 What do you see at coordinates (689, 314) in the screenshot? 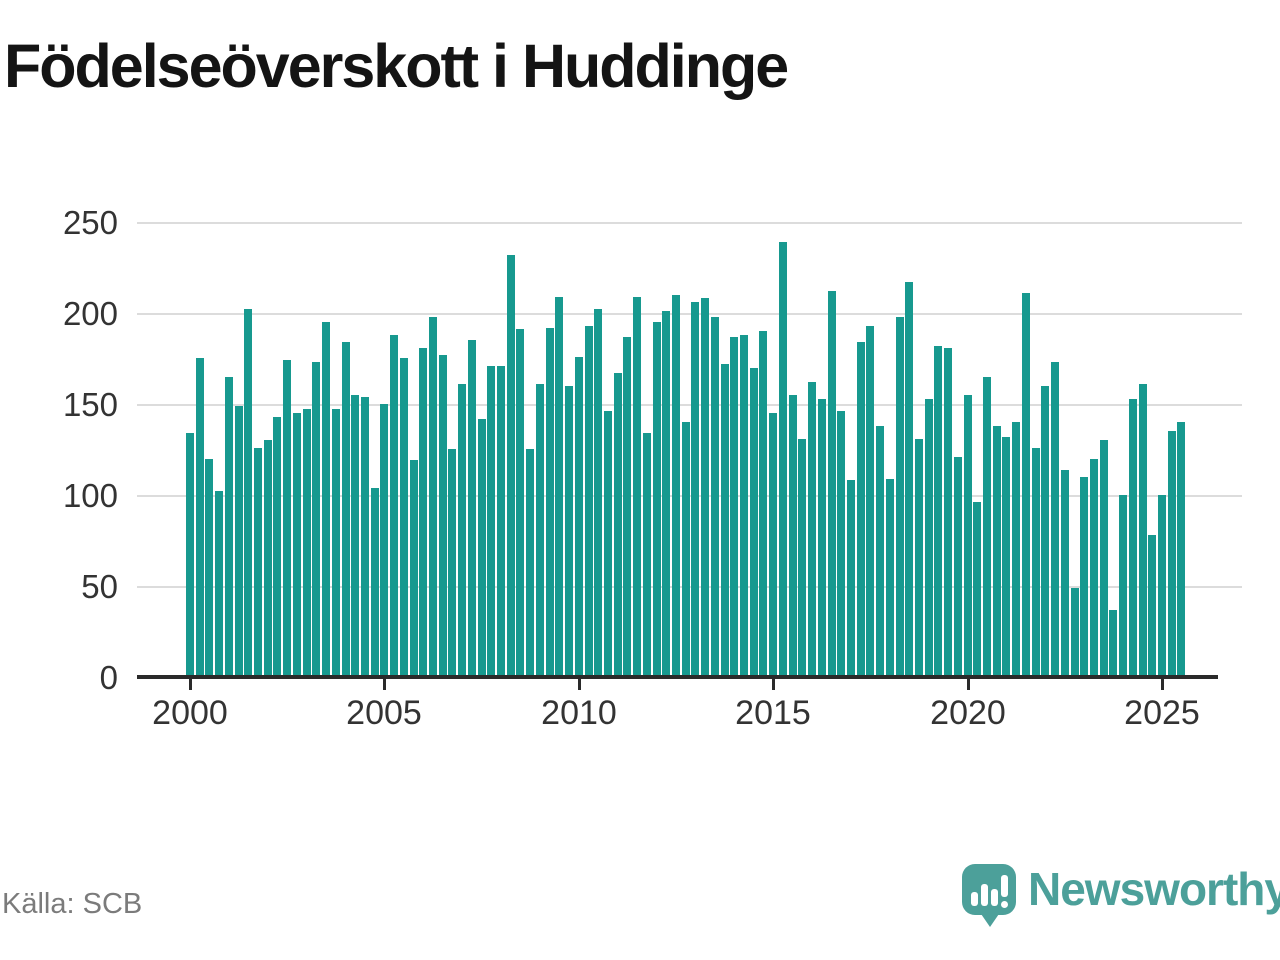
I see `gridline` at bounding box center [689, 314].